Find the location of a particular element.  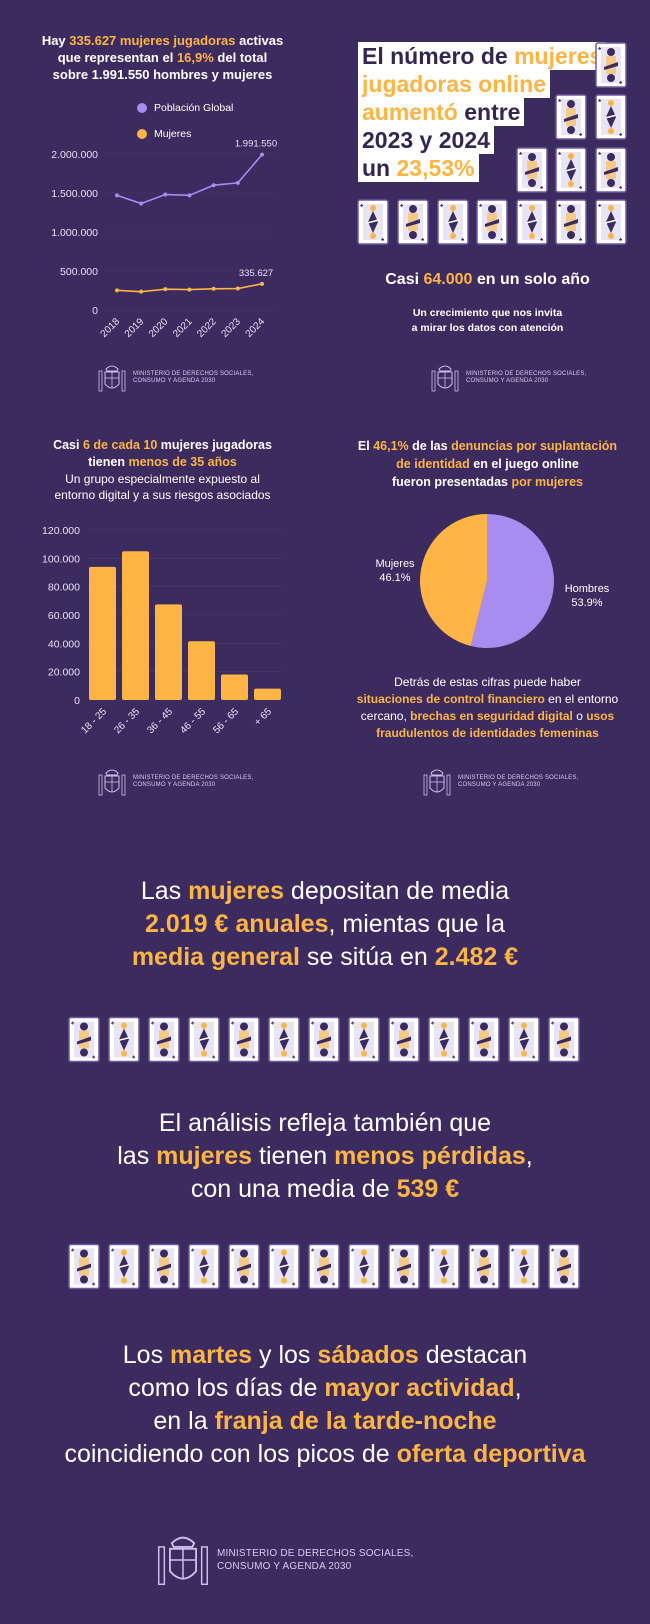

text: en el entorno is located at coordinates (581, 699).